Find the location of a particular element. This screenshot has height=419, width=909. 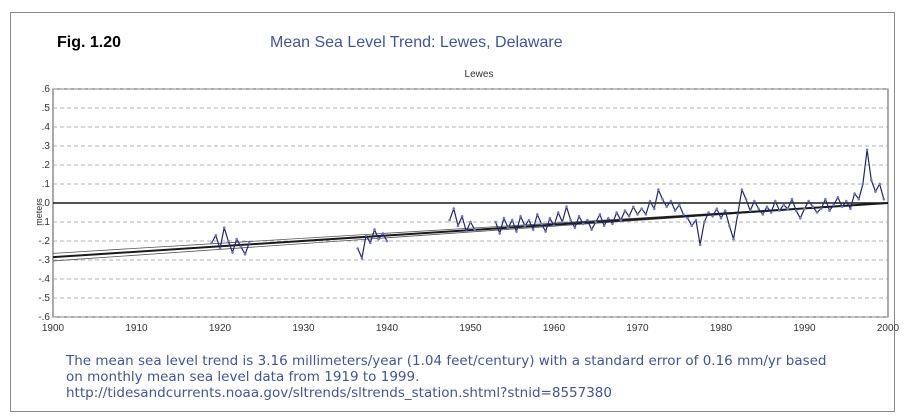

trend-line is located at coordinates (470, 230).